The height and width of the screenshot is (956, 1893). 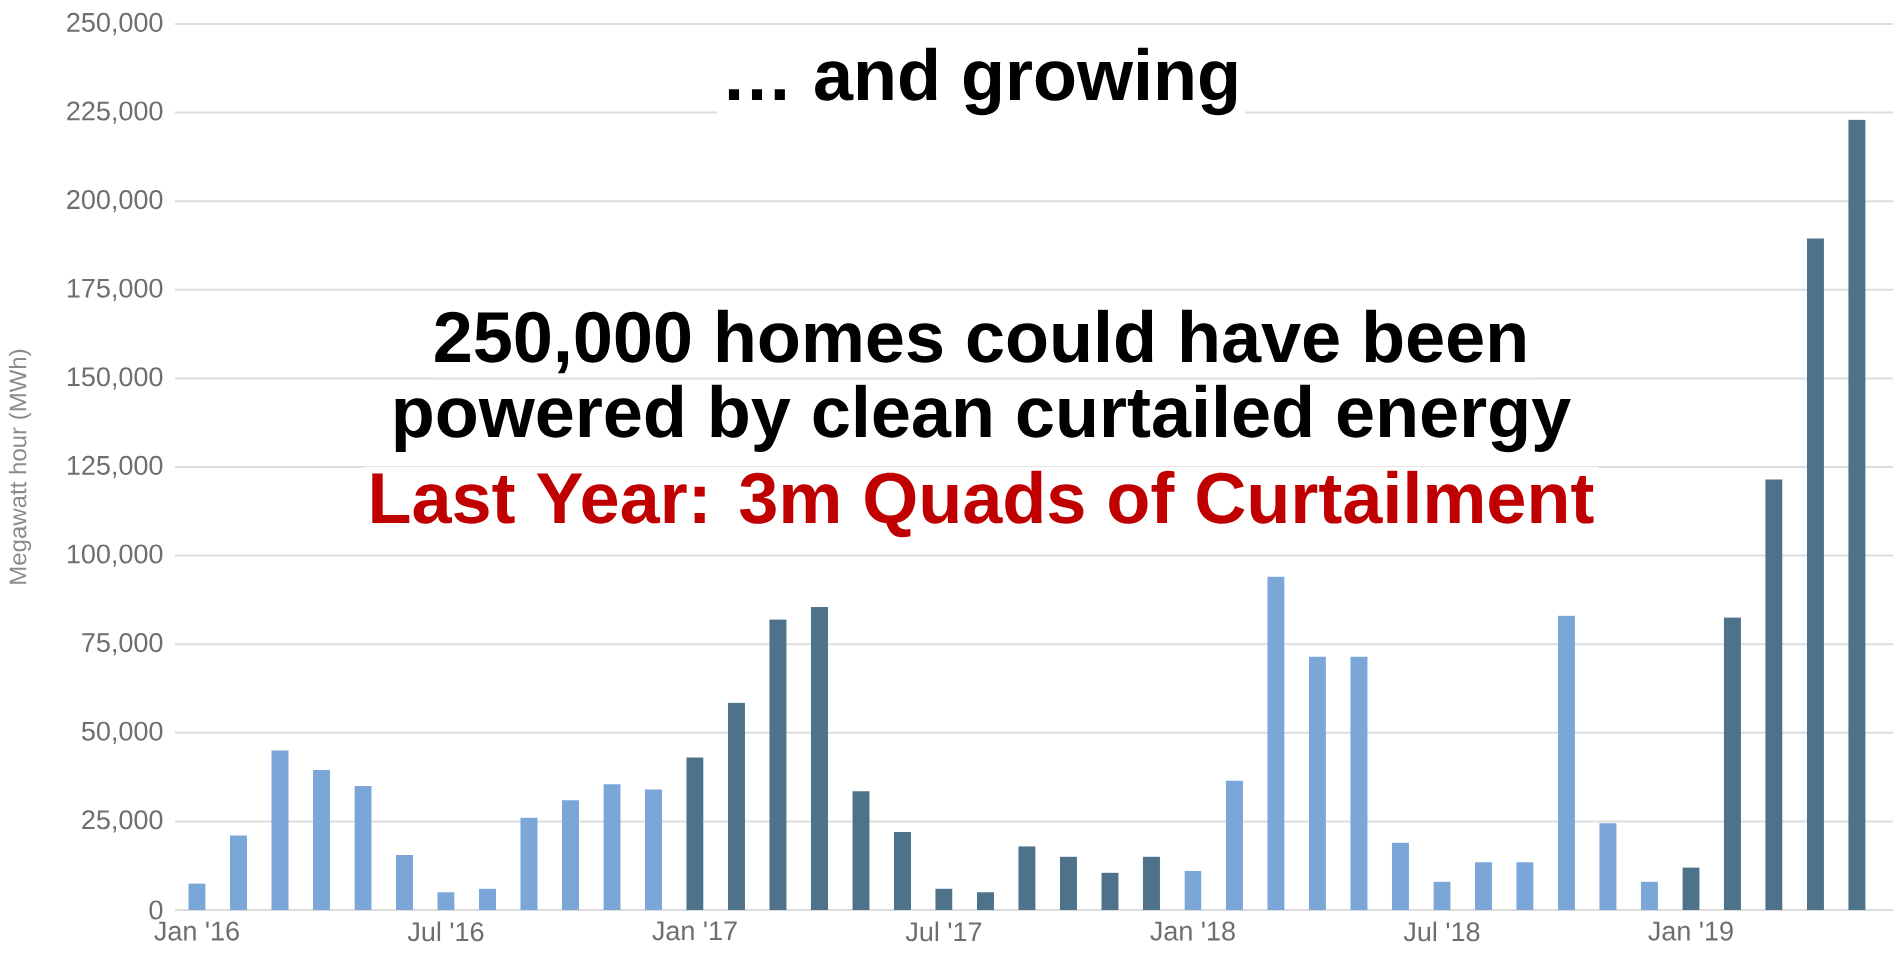 I want to click on y-tick-label: 50,000, so click(x=122, y=732).